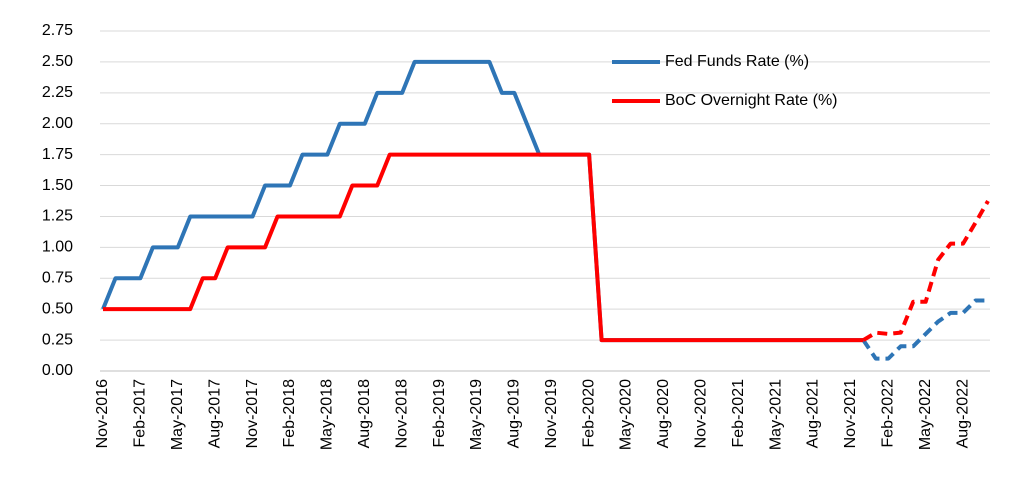 The image size is (1024, 498). Describe the element at coordinates (102, 413) in the screenshot. I see `x-tick-label: Nov-2016` at that location.